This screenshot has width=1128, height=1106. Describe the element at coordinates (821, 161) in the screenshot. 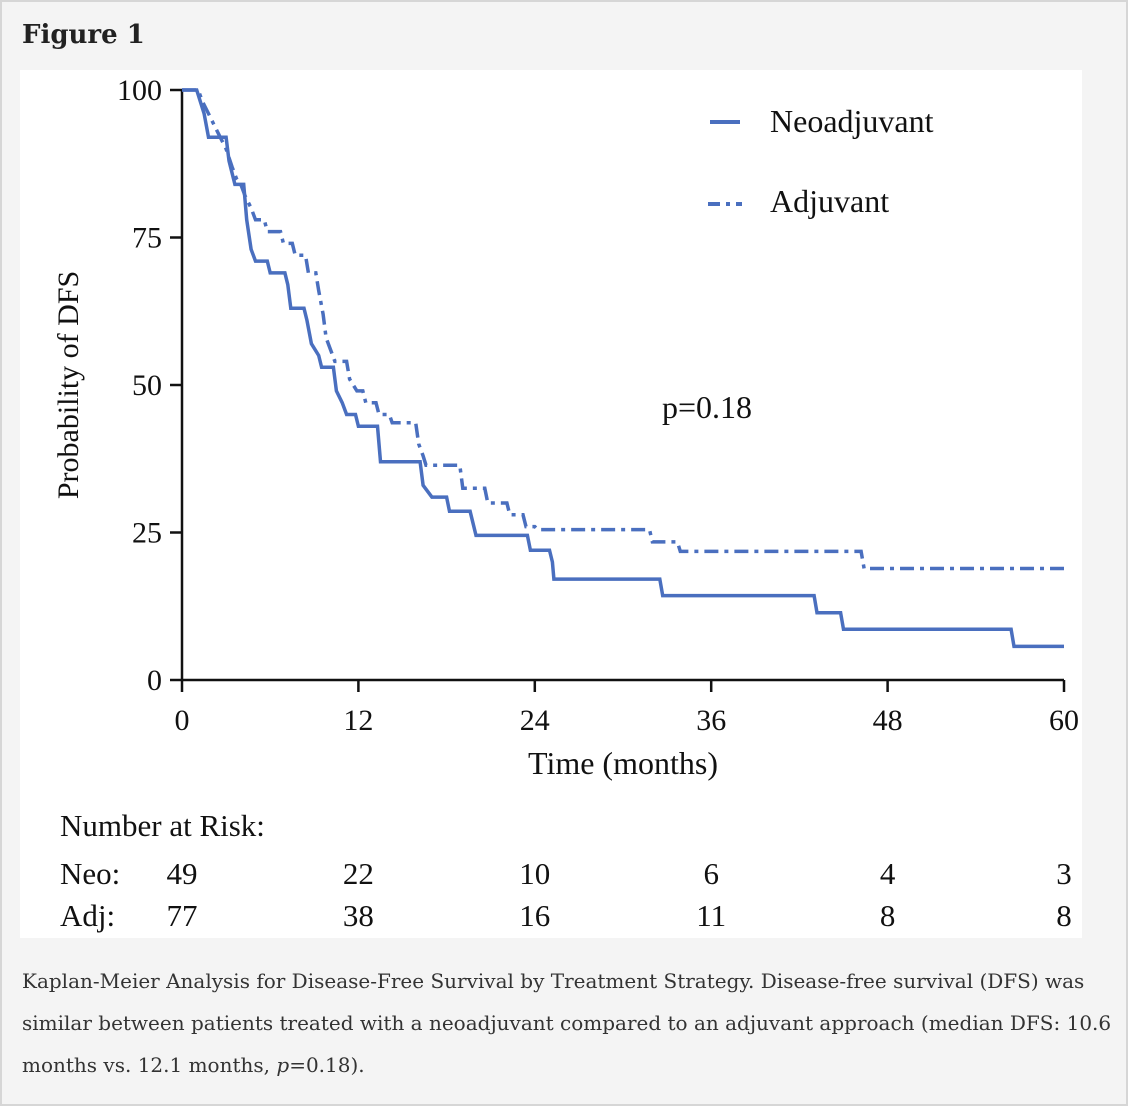

I see `legend: Neoadjuvant Adjuvant` at that location.